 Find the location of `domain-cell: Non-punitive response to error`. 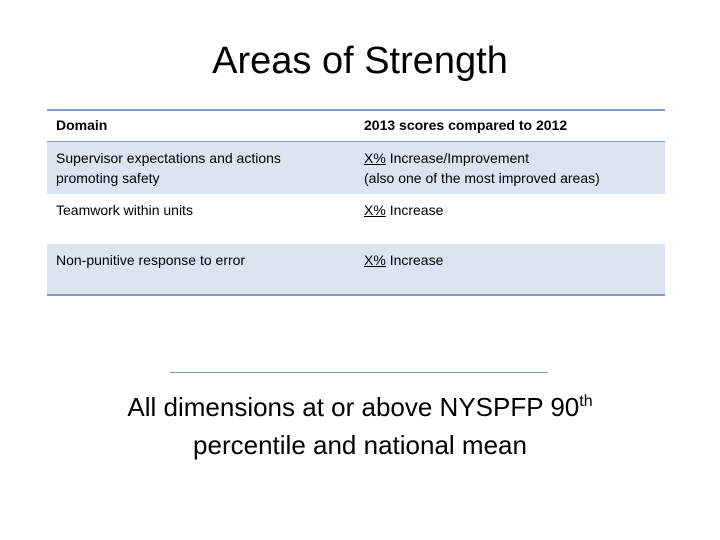

domain-cell: Non-punitive response to error is located at coordinates (201, 270).